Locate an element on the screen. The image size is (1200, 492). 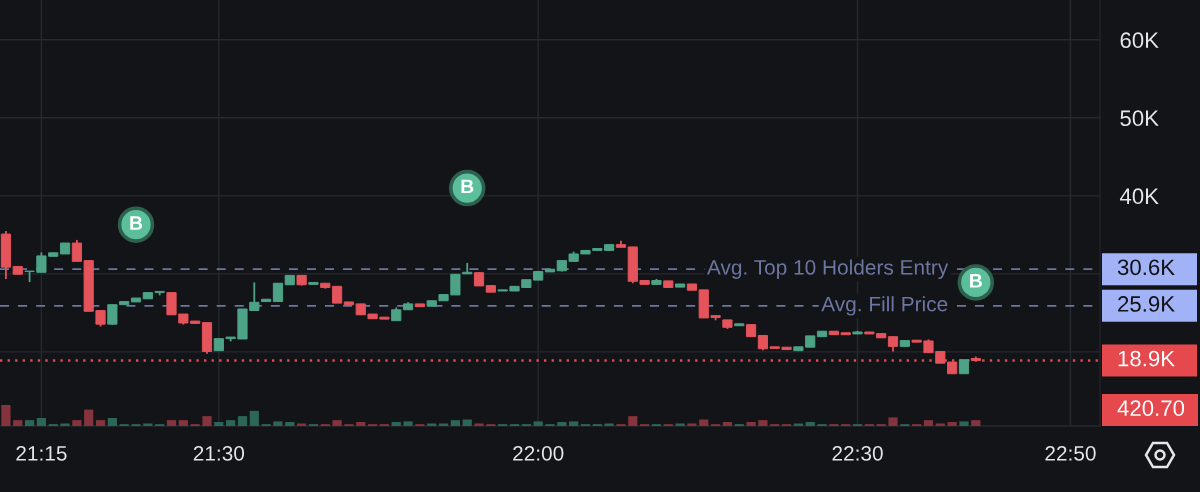
text: 420.70 is located at coordinates (1151, 408).